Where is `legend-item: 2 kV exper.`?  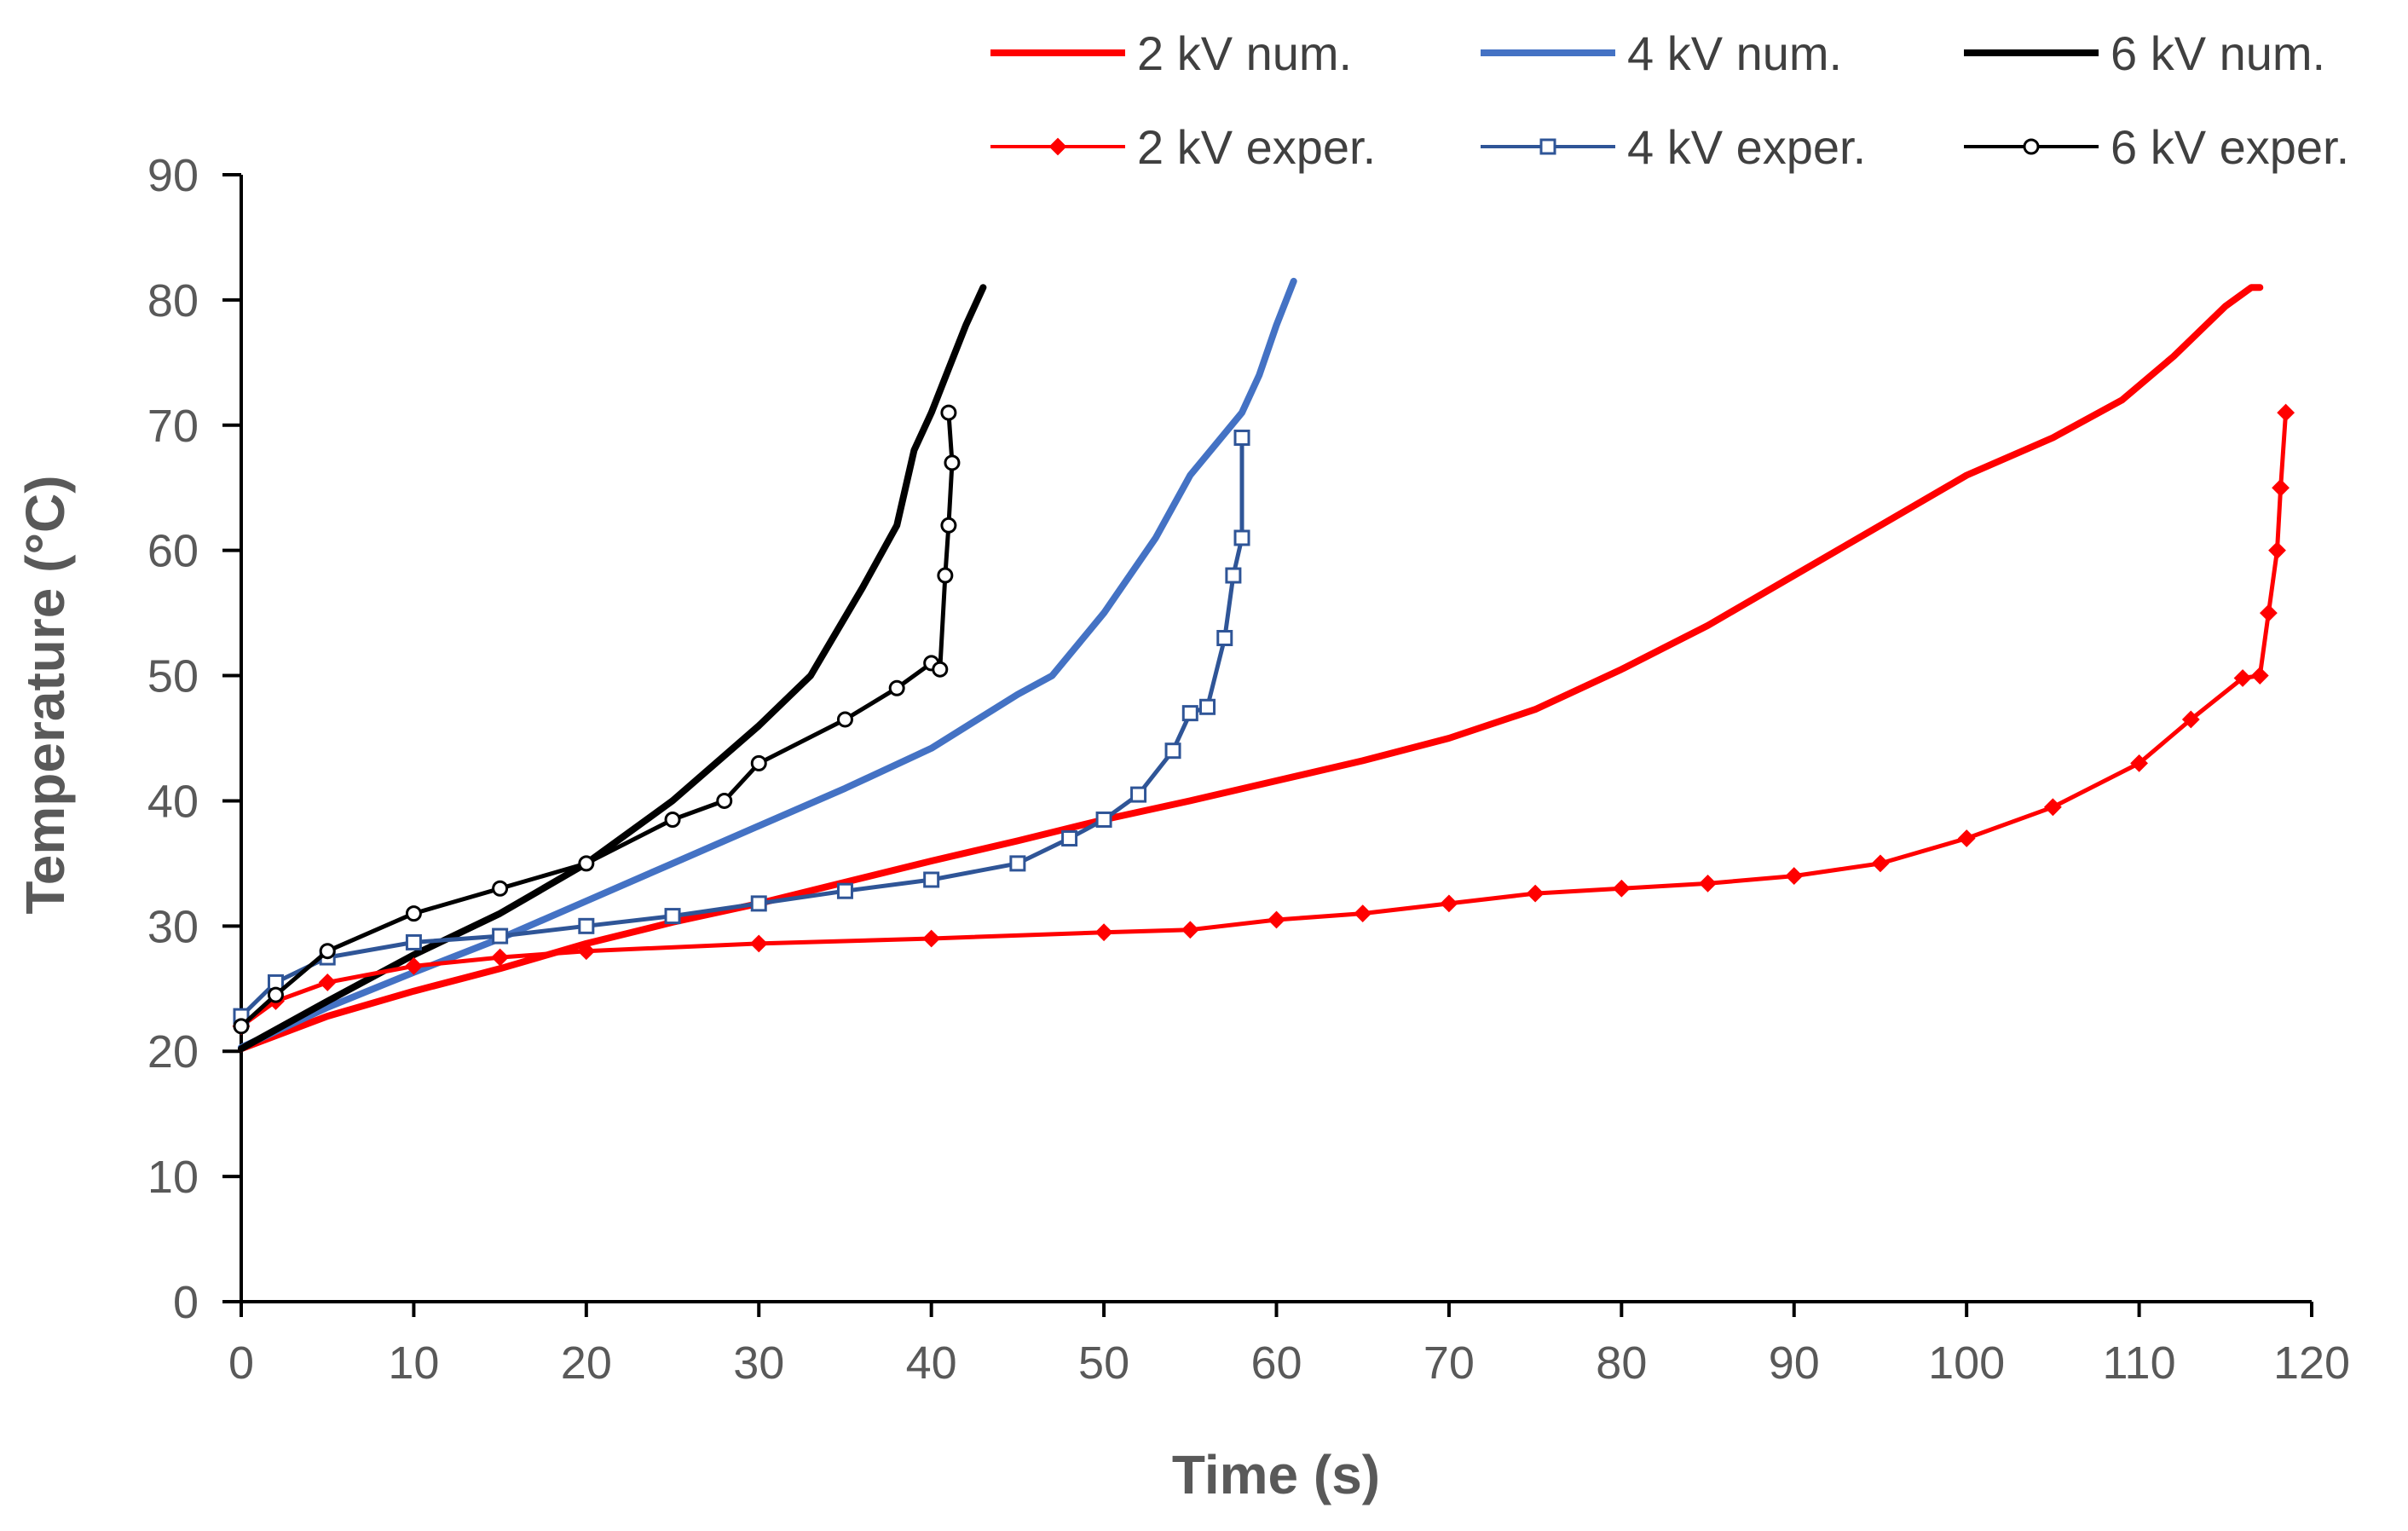 legend-item: 2 kV exper. is located at coordinates (1183, 147).